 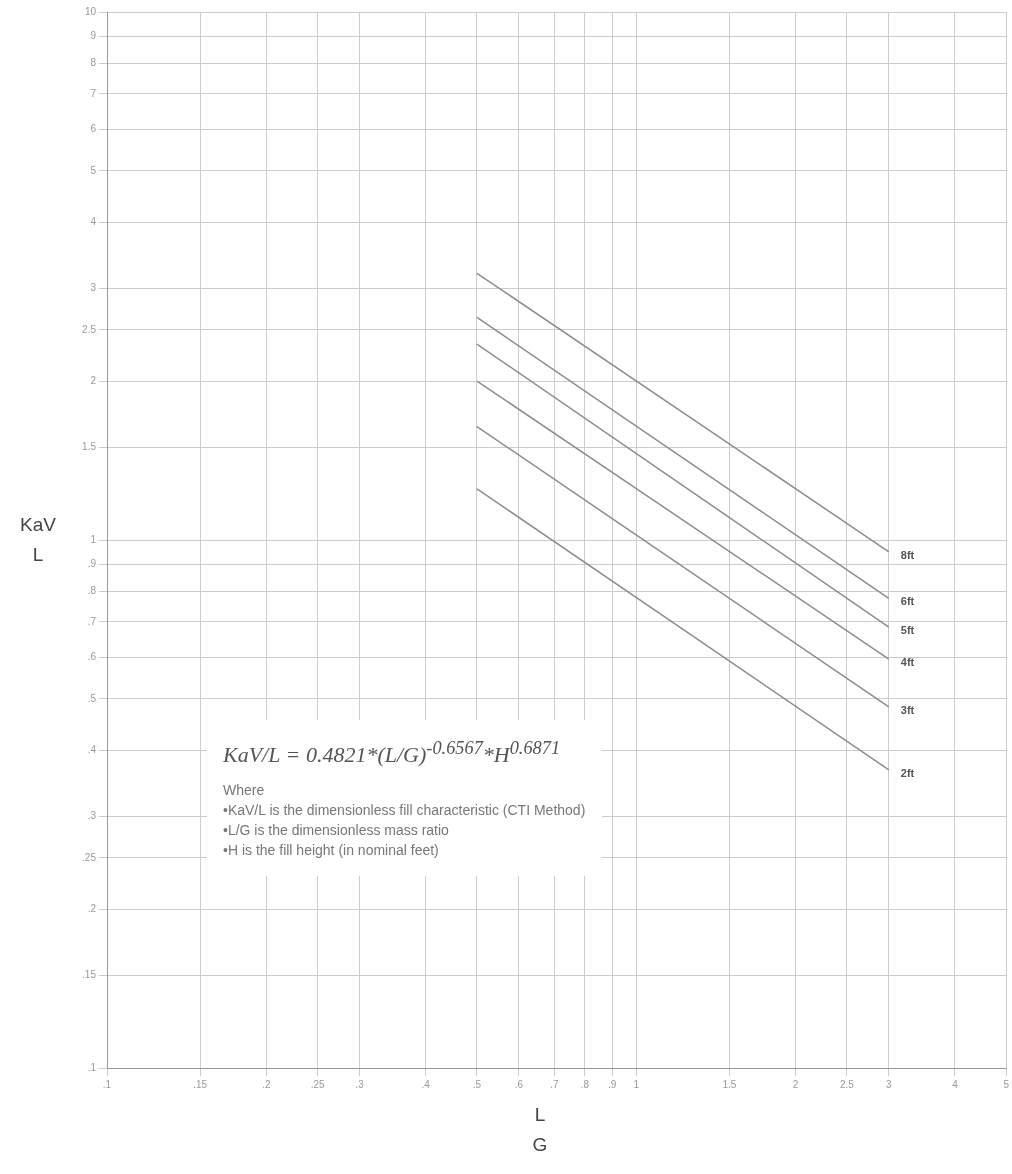 I want to click on y-tick-label: 2, so click(x=93, y=380).